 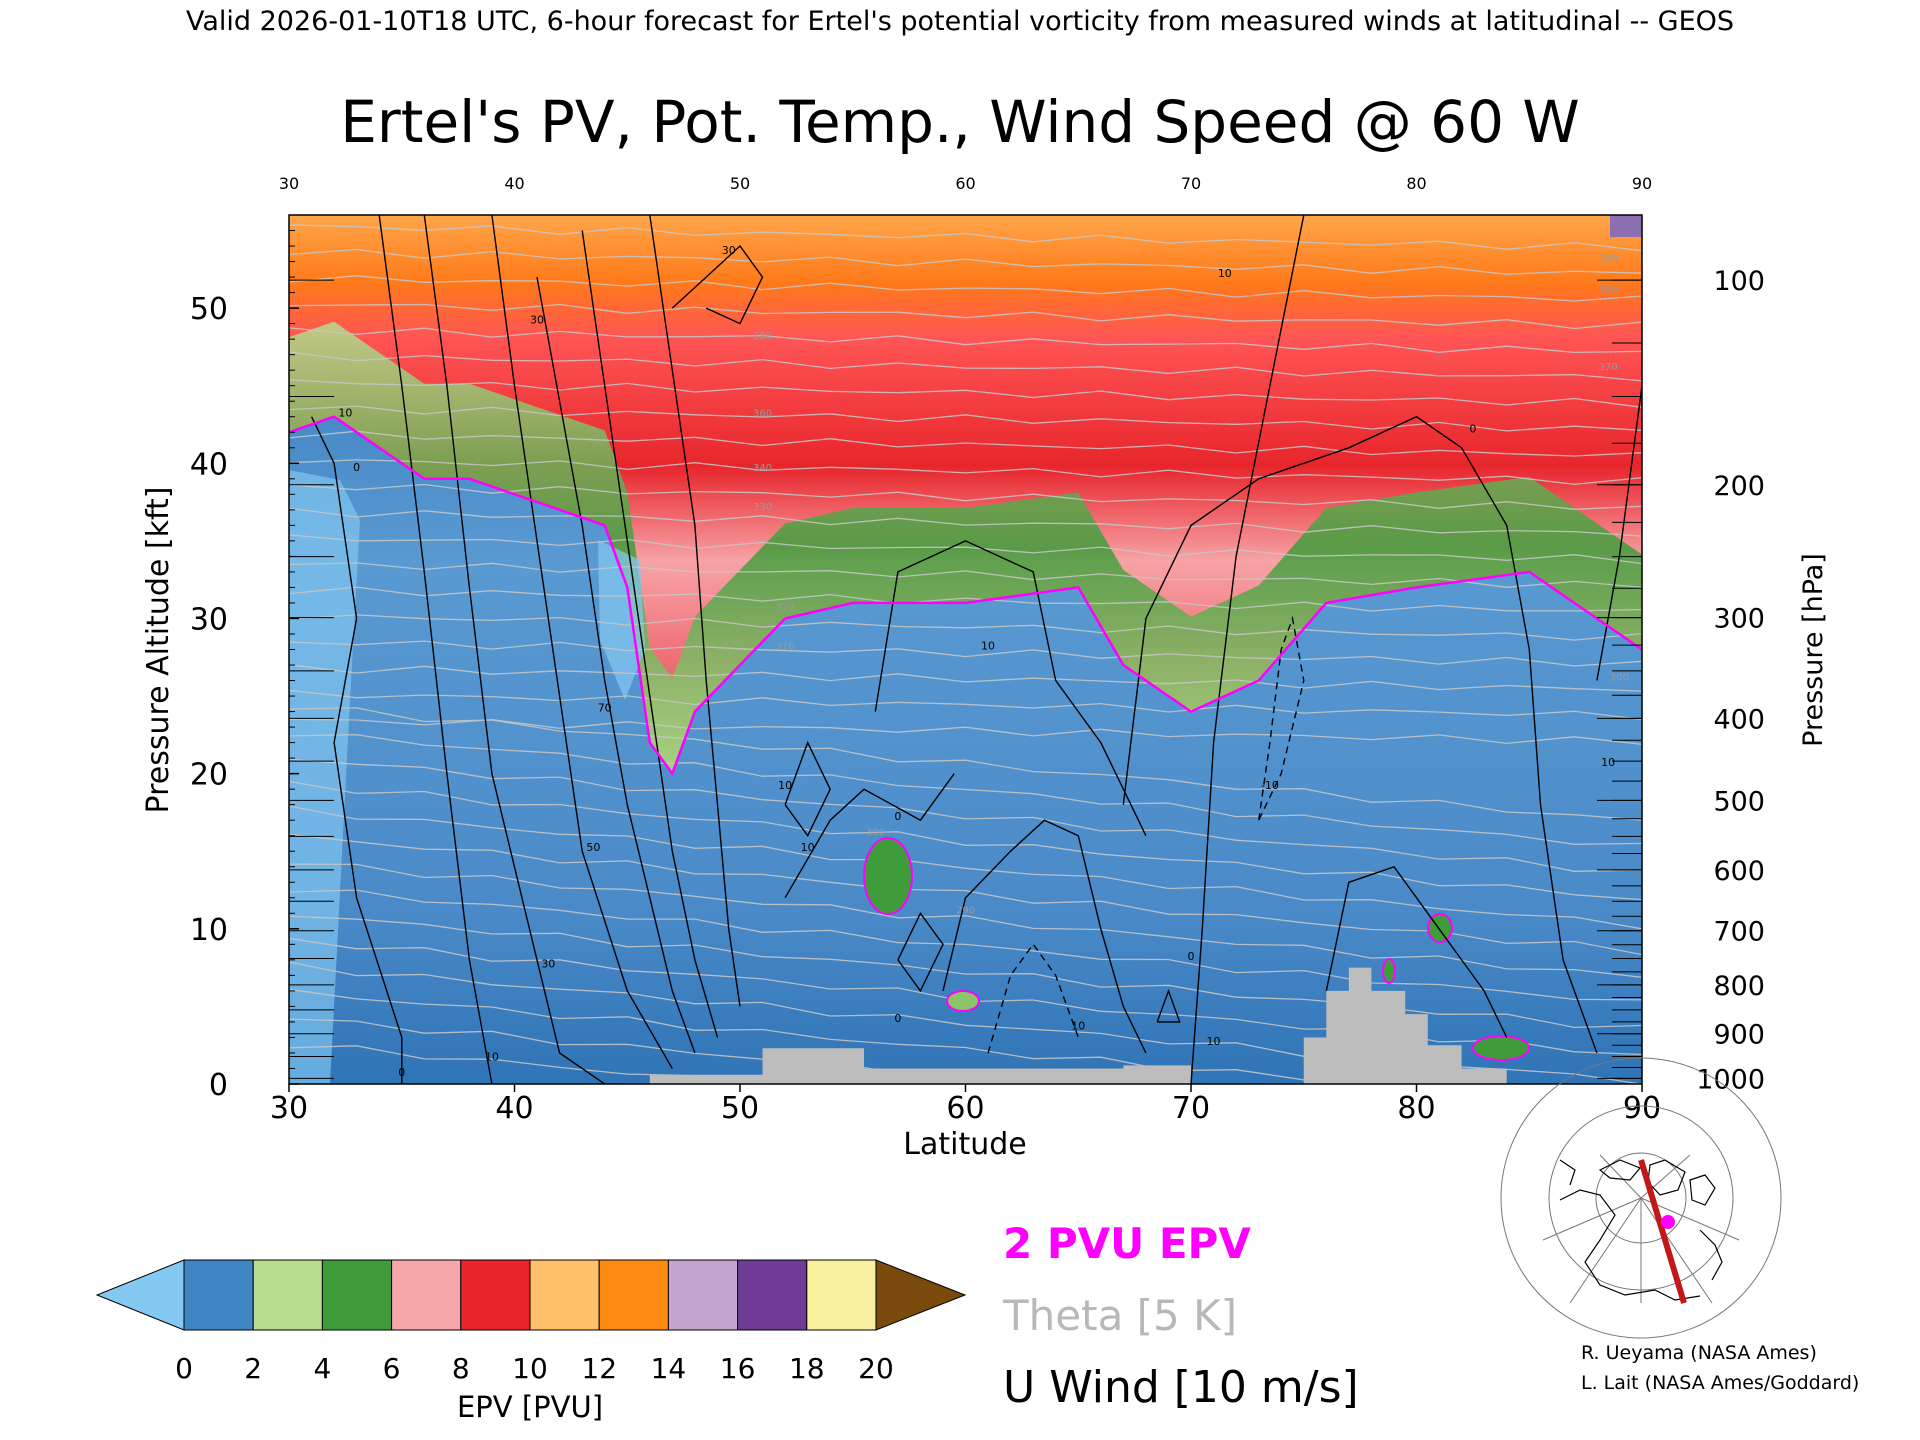 What do you see at coordinates (965, 910) in the screenshot?
I see `theta-label: 290` at bounding box center [965, 910].